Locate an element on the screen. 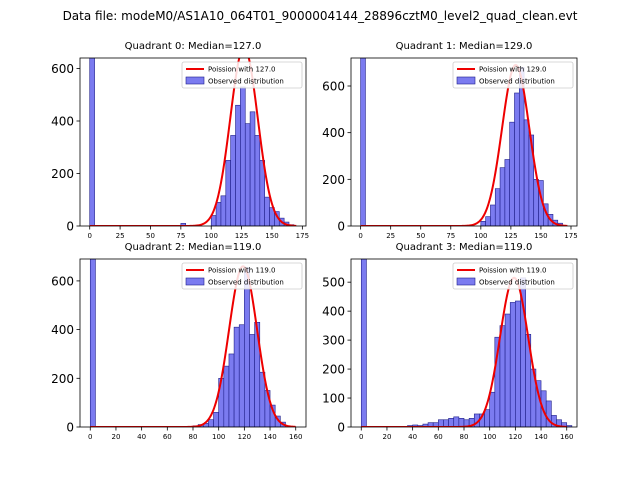 This screenshot has width=640, height=480. y-tick-label: 300 is located at coordinates (333, 341).